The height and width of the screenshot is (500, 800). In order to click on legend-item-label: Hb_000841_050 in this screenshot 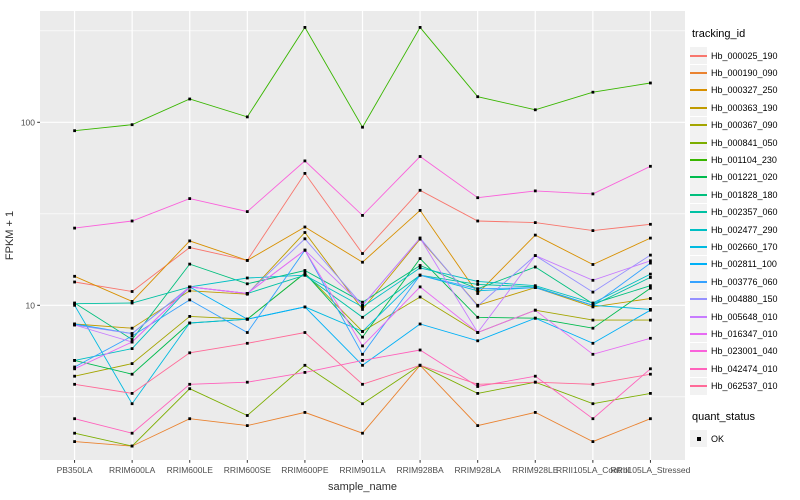, I will do `click(744, 142)`.